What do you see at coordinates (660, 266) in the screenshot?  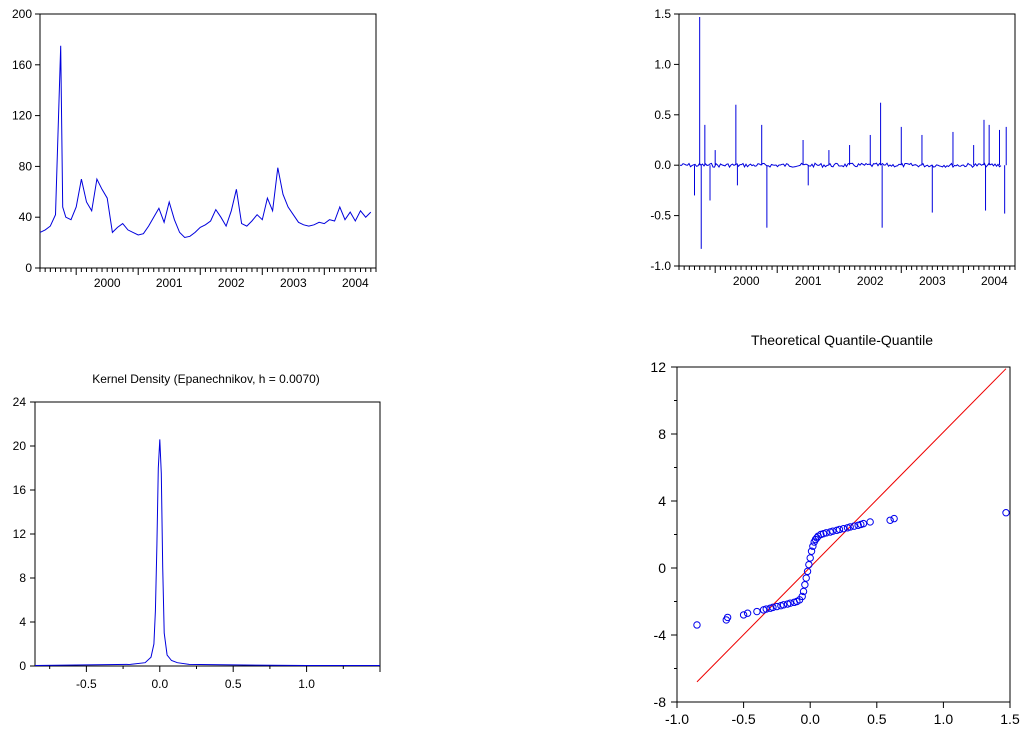 I see `y-tick-label: -1.0` at bounding box center [660, 266].